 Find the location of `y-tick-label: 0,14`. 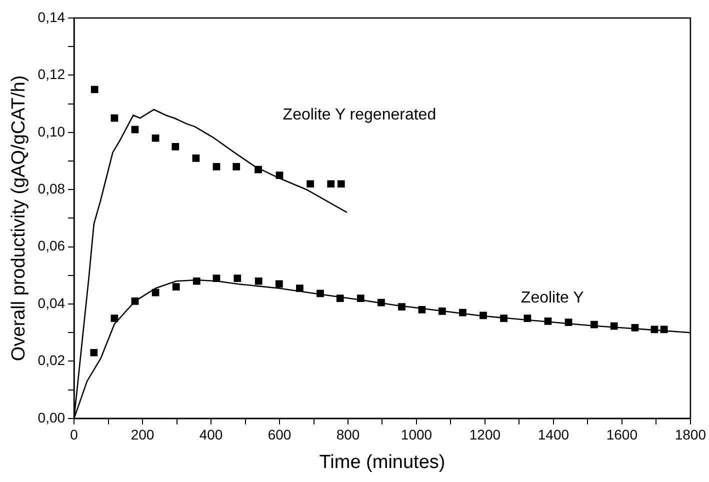

y-tick-label: 0,14 is located at coordinates (52, 16).